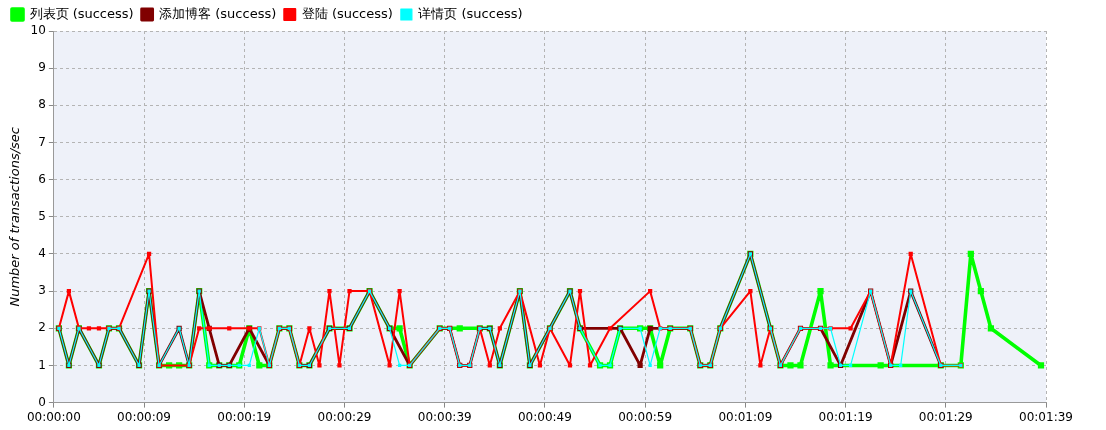 Image resolution: width=1106 pixels, height=430 pixels. I want to click on legend-label: 详情页 (success), so click(470, 13).